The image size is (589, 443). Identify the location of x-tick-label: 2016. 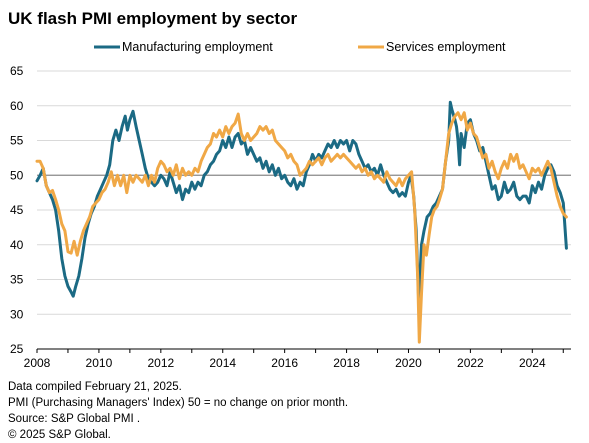
(284, 363).